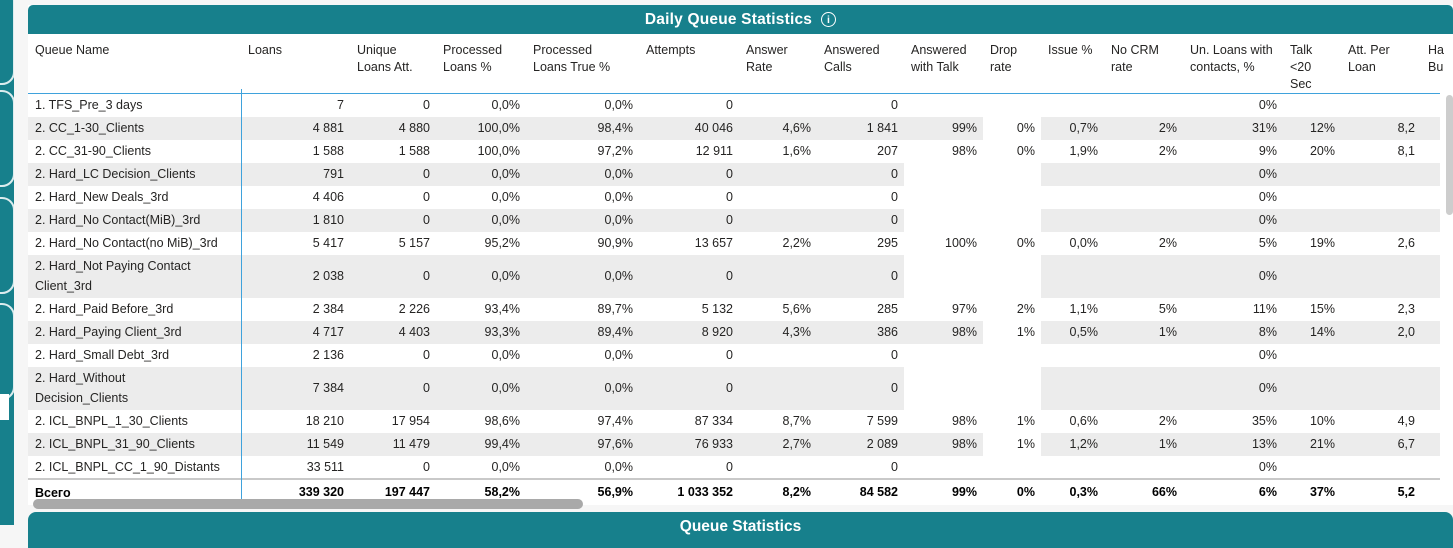 The image size is (1453, 548). I want to click on cell-unique-loans-att: 11 479, so click(393, 444).